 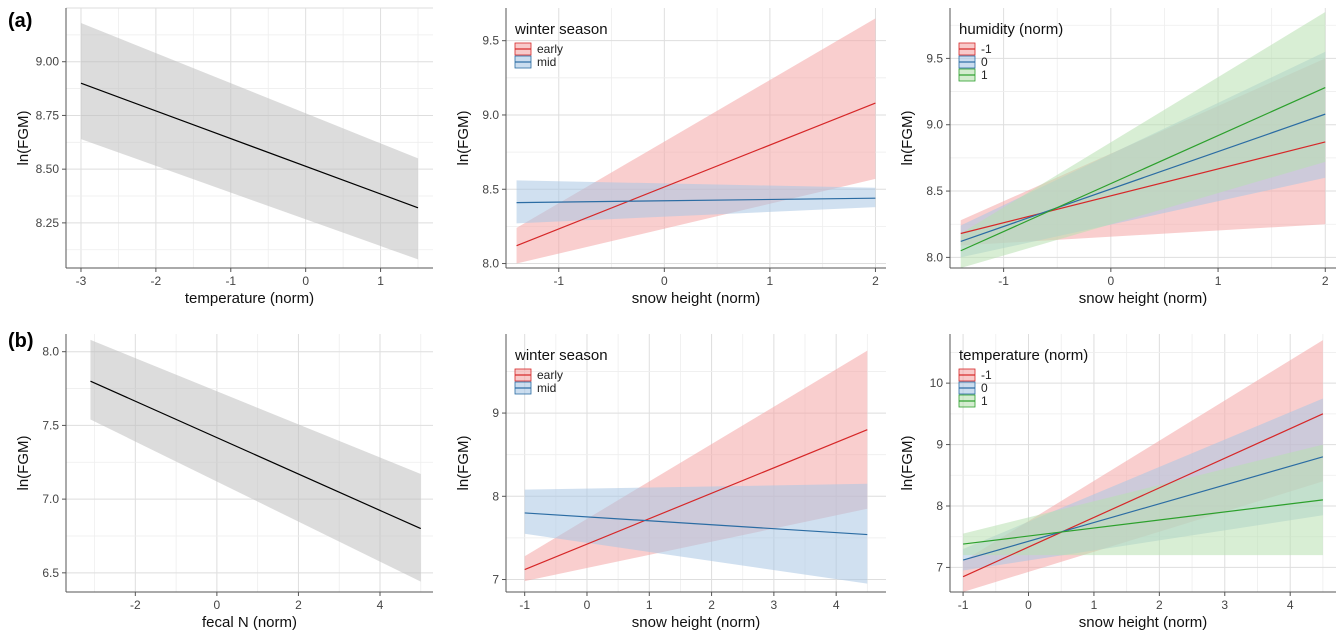 What do you see at coordinates (48, 62) in the screenshot?
I see `y-tick-label: 9.00` at bounding box center [48, 62].